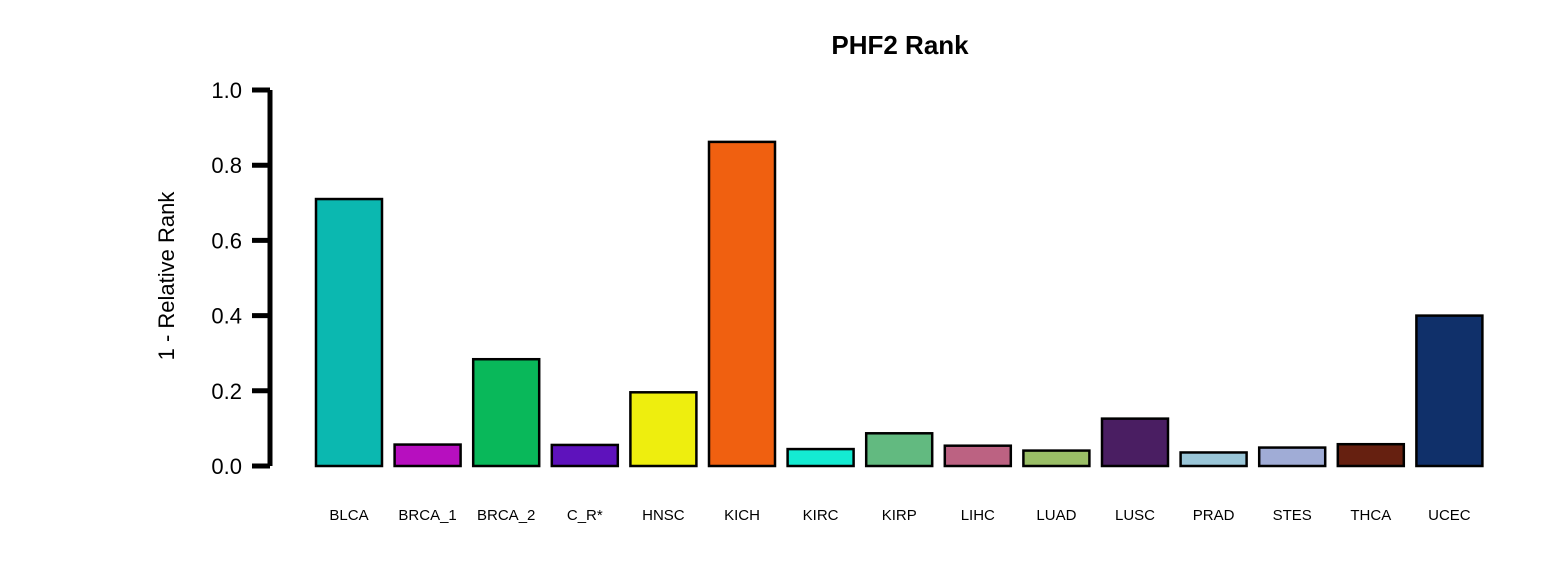 This screenshot has height=586, width=1560. Describe the element at coordinates (226, 90) in the screenshot. I see `y-tick-label: 1.0` at that location.